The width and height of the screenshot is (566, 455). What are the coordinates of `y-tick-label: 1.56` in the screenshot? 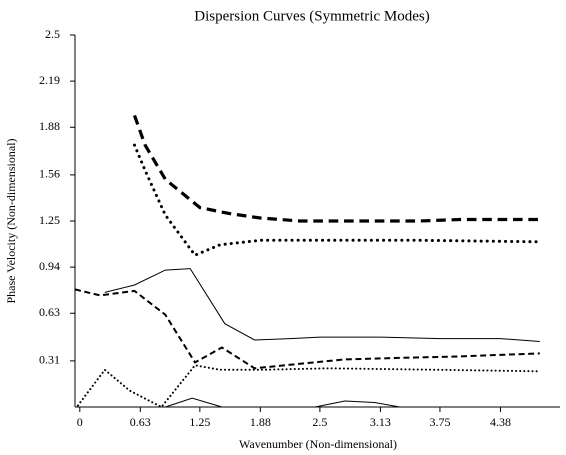 It's located at (49, 174).